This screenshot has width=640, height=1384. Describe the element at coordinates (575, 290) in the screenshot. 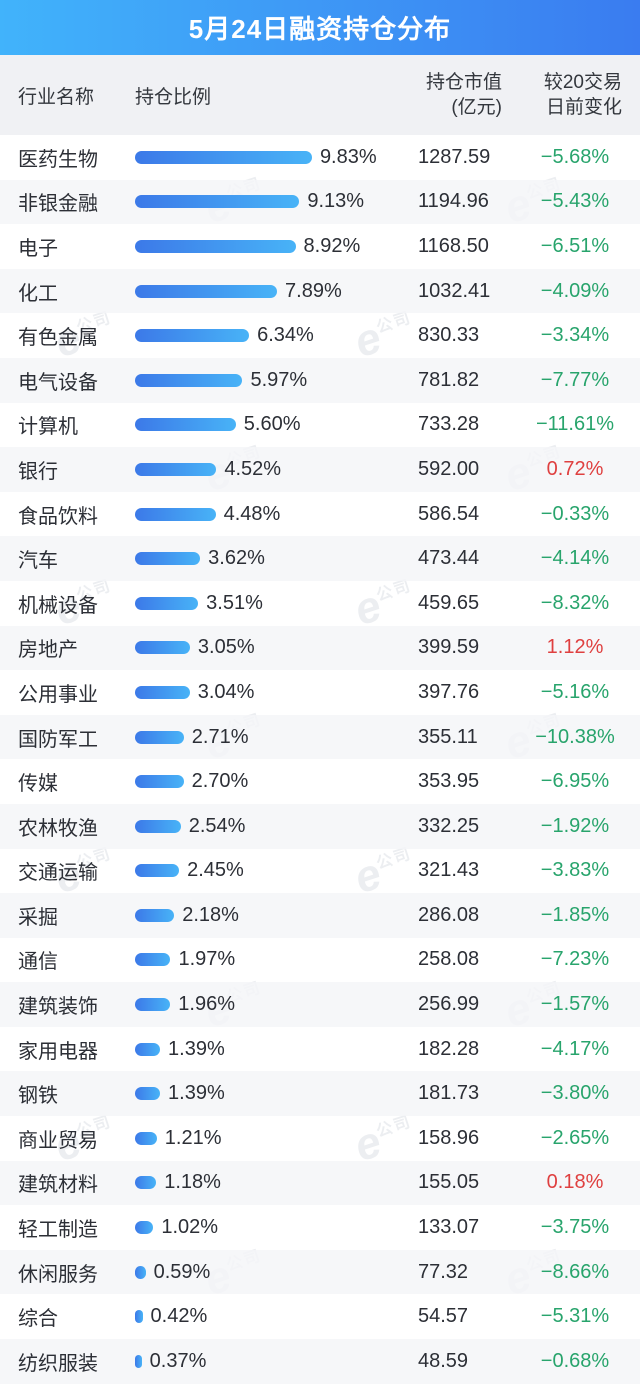

I see `change-value: −4.09%` at that location.